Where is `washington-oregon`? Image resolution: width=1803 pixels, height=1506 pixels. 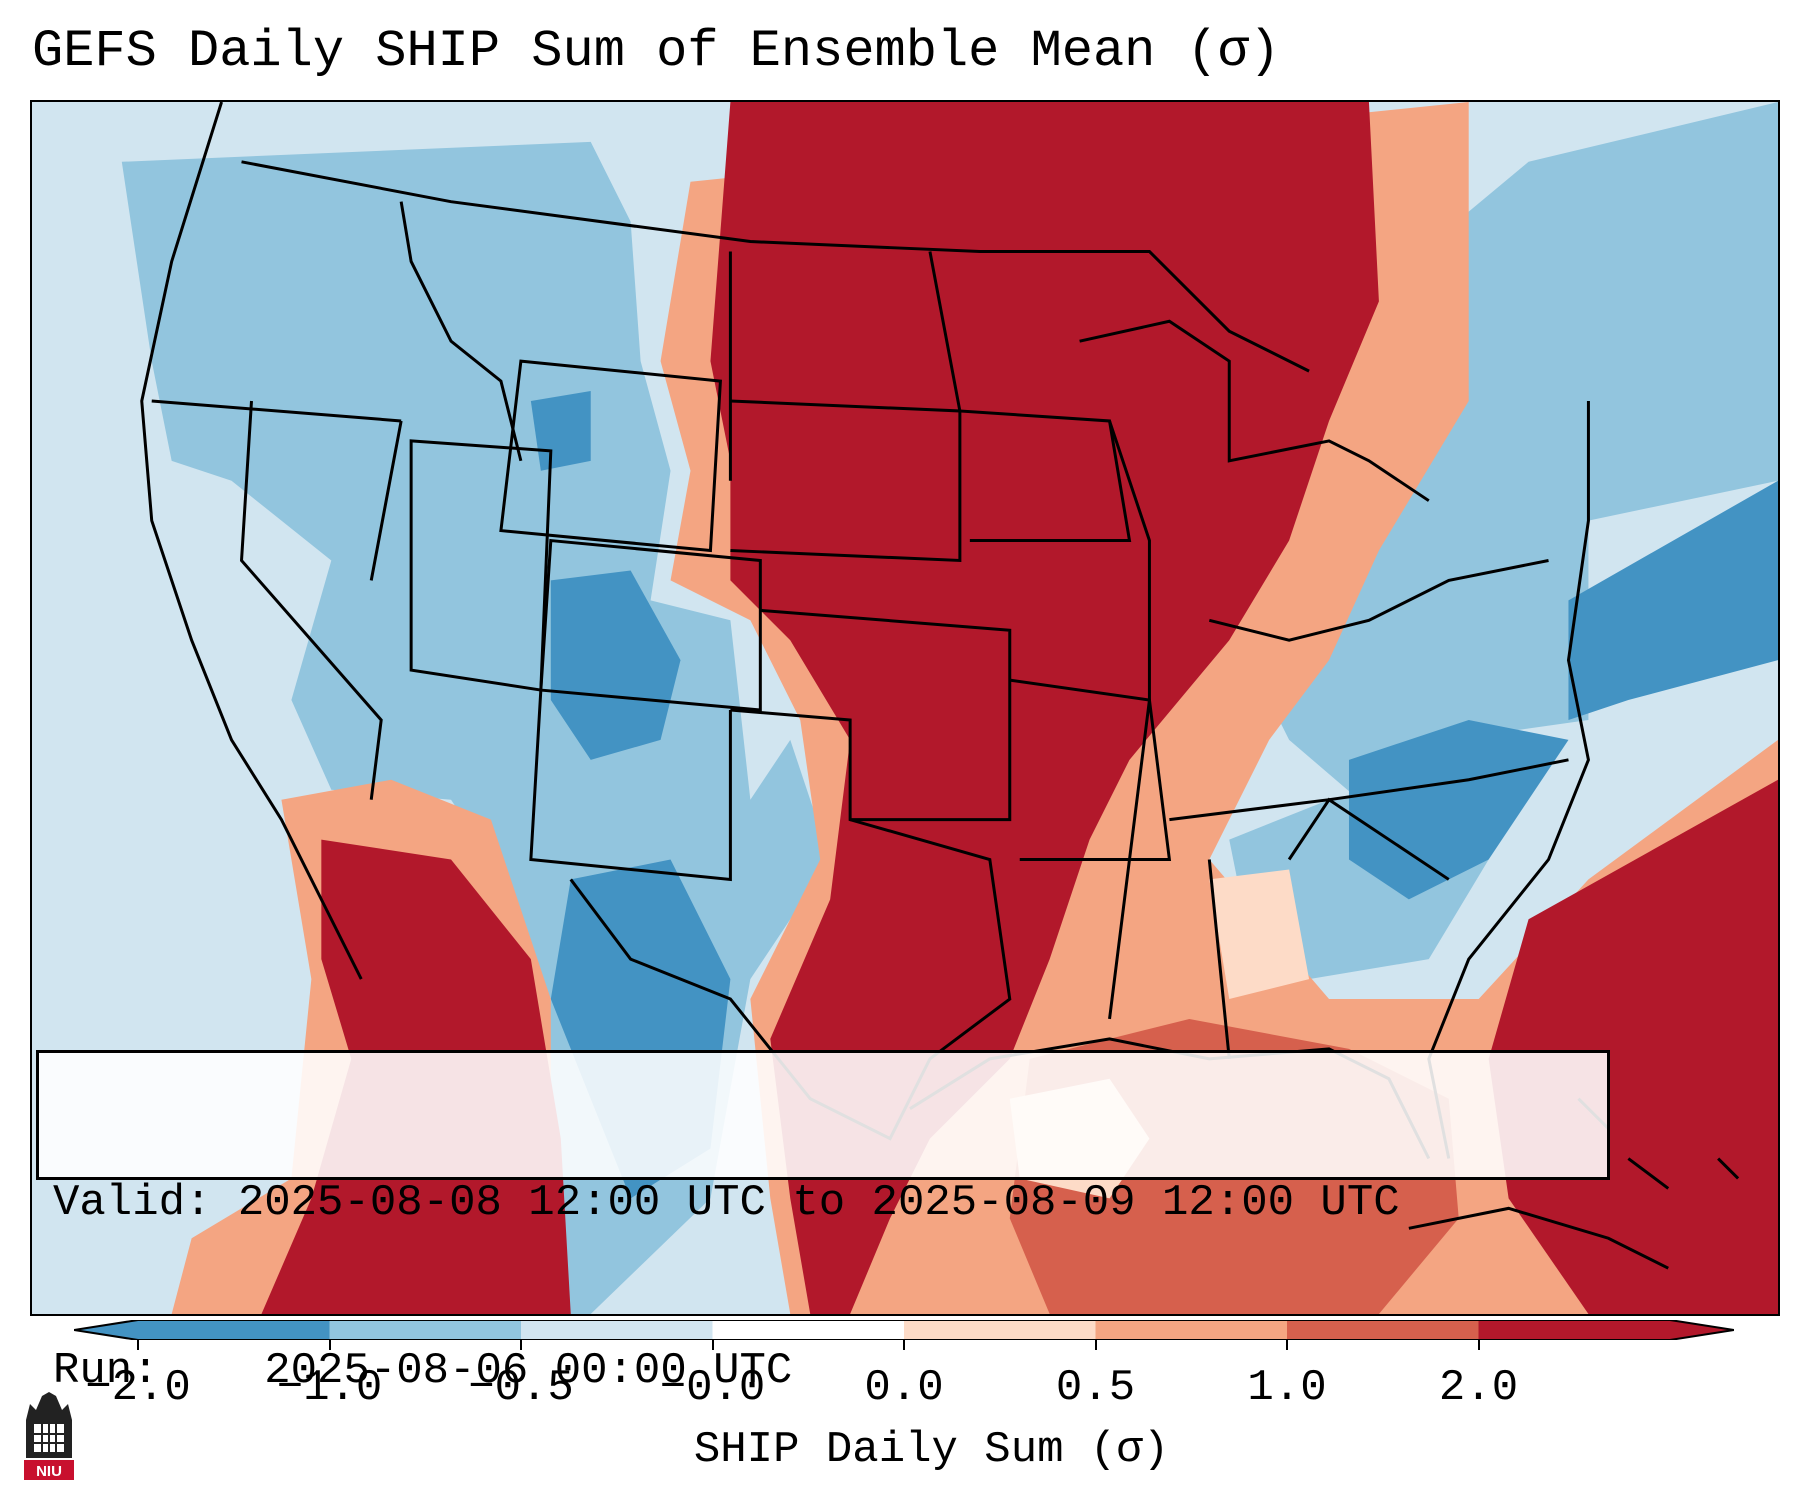
washington-oregon is located at coordinates (276, 411).